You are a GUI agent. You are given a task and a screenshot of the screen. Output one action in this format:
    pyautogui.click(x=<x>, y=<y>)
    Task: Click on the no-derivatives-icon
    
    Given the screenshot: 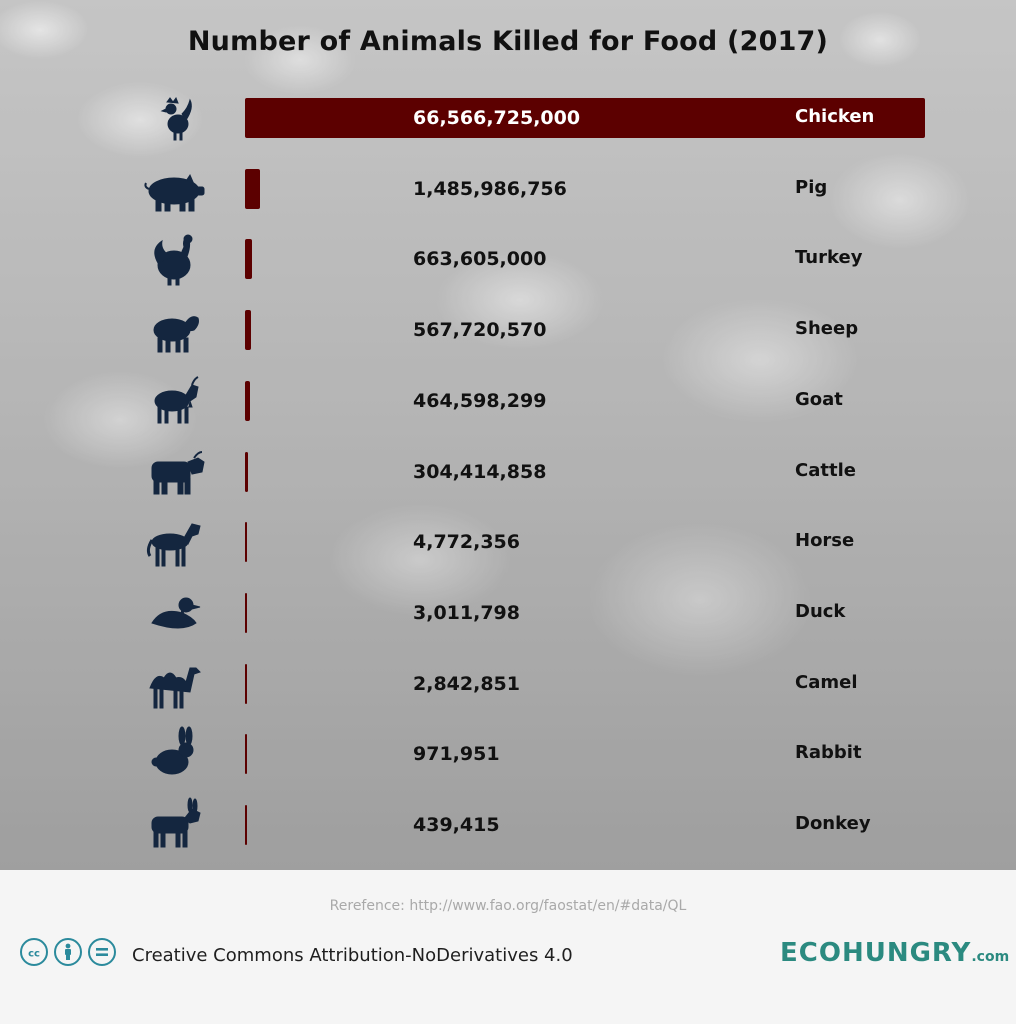 What is the action you would take?
    pyautogui.click(x=102, y=952)
    